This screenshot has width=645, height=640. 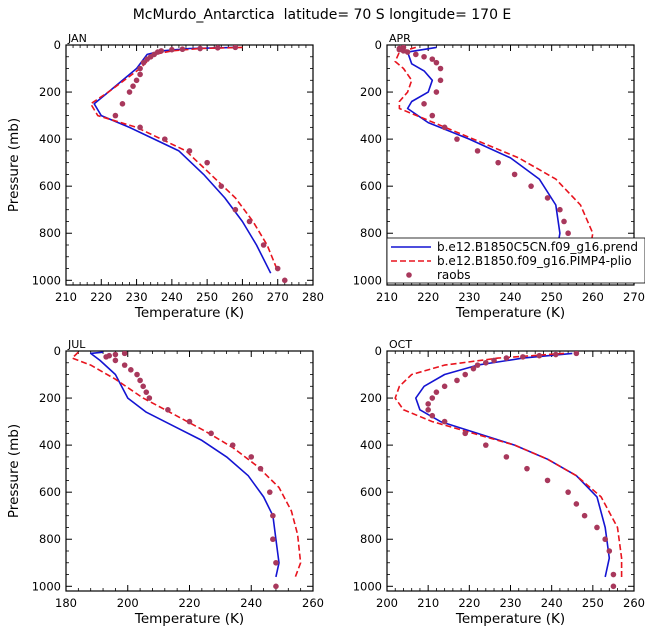 What do you see at coordinates (409, 275) in the screenshot?
I see `legend-marker-raobs` at bounding box center [409, 275].